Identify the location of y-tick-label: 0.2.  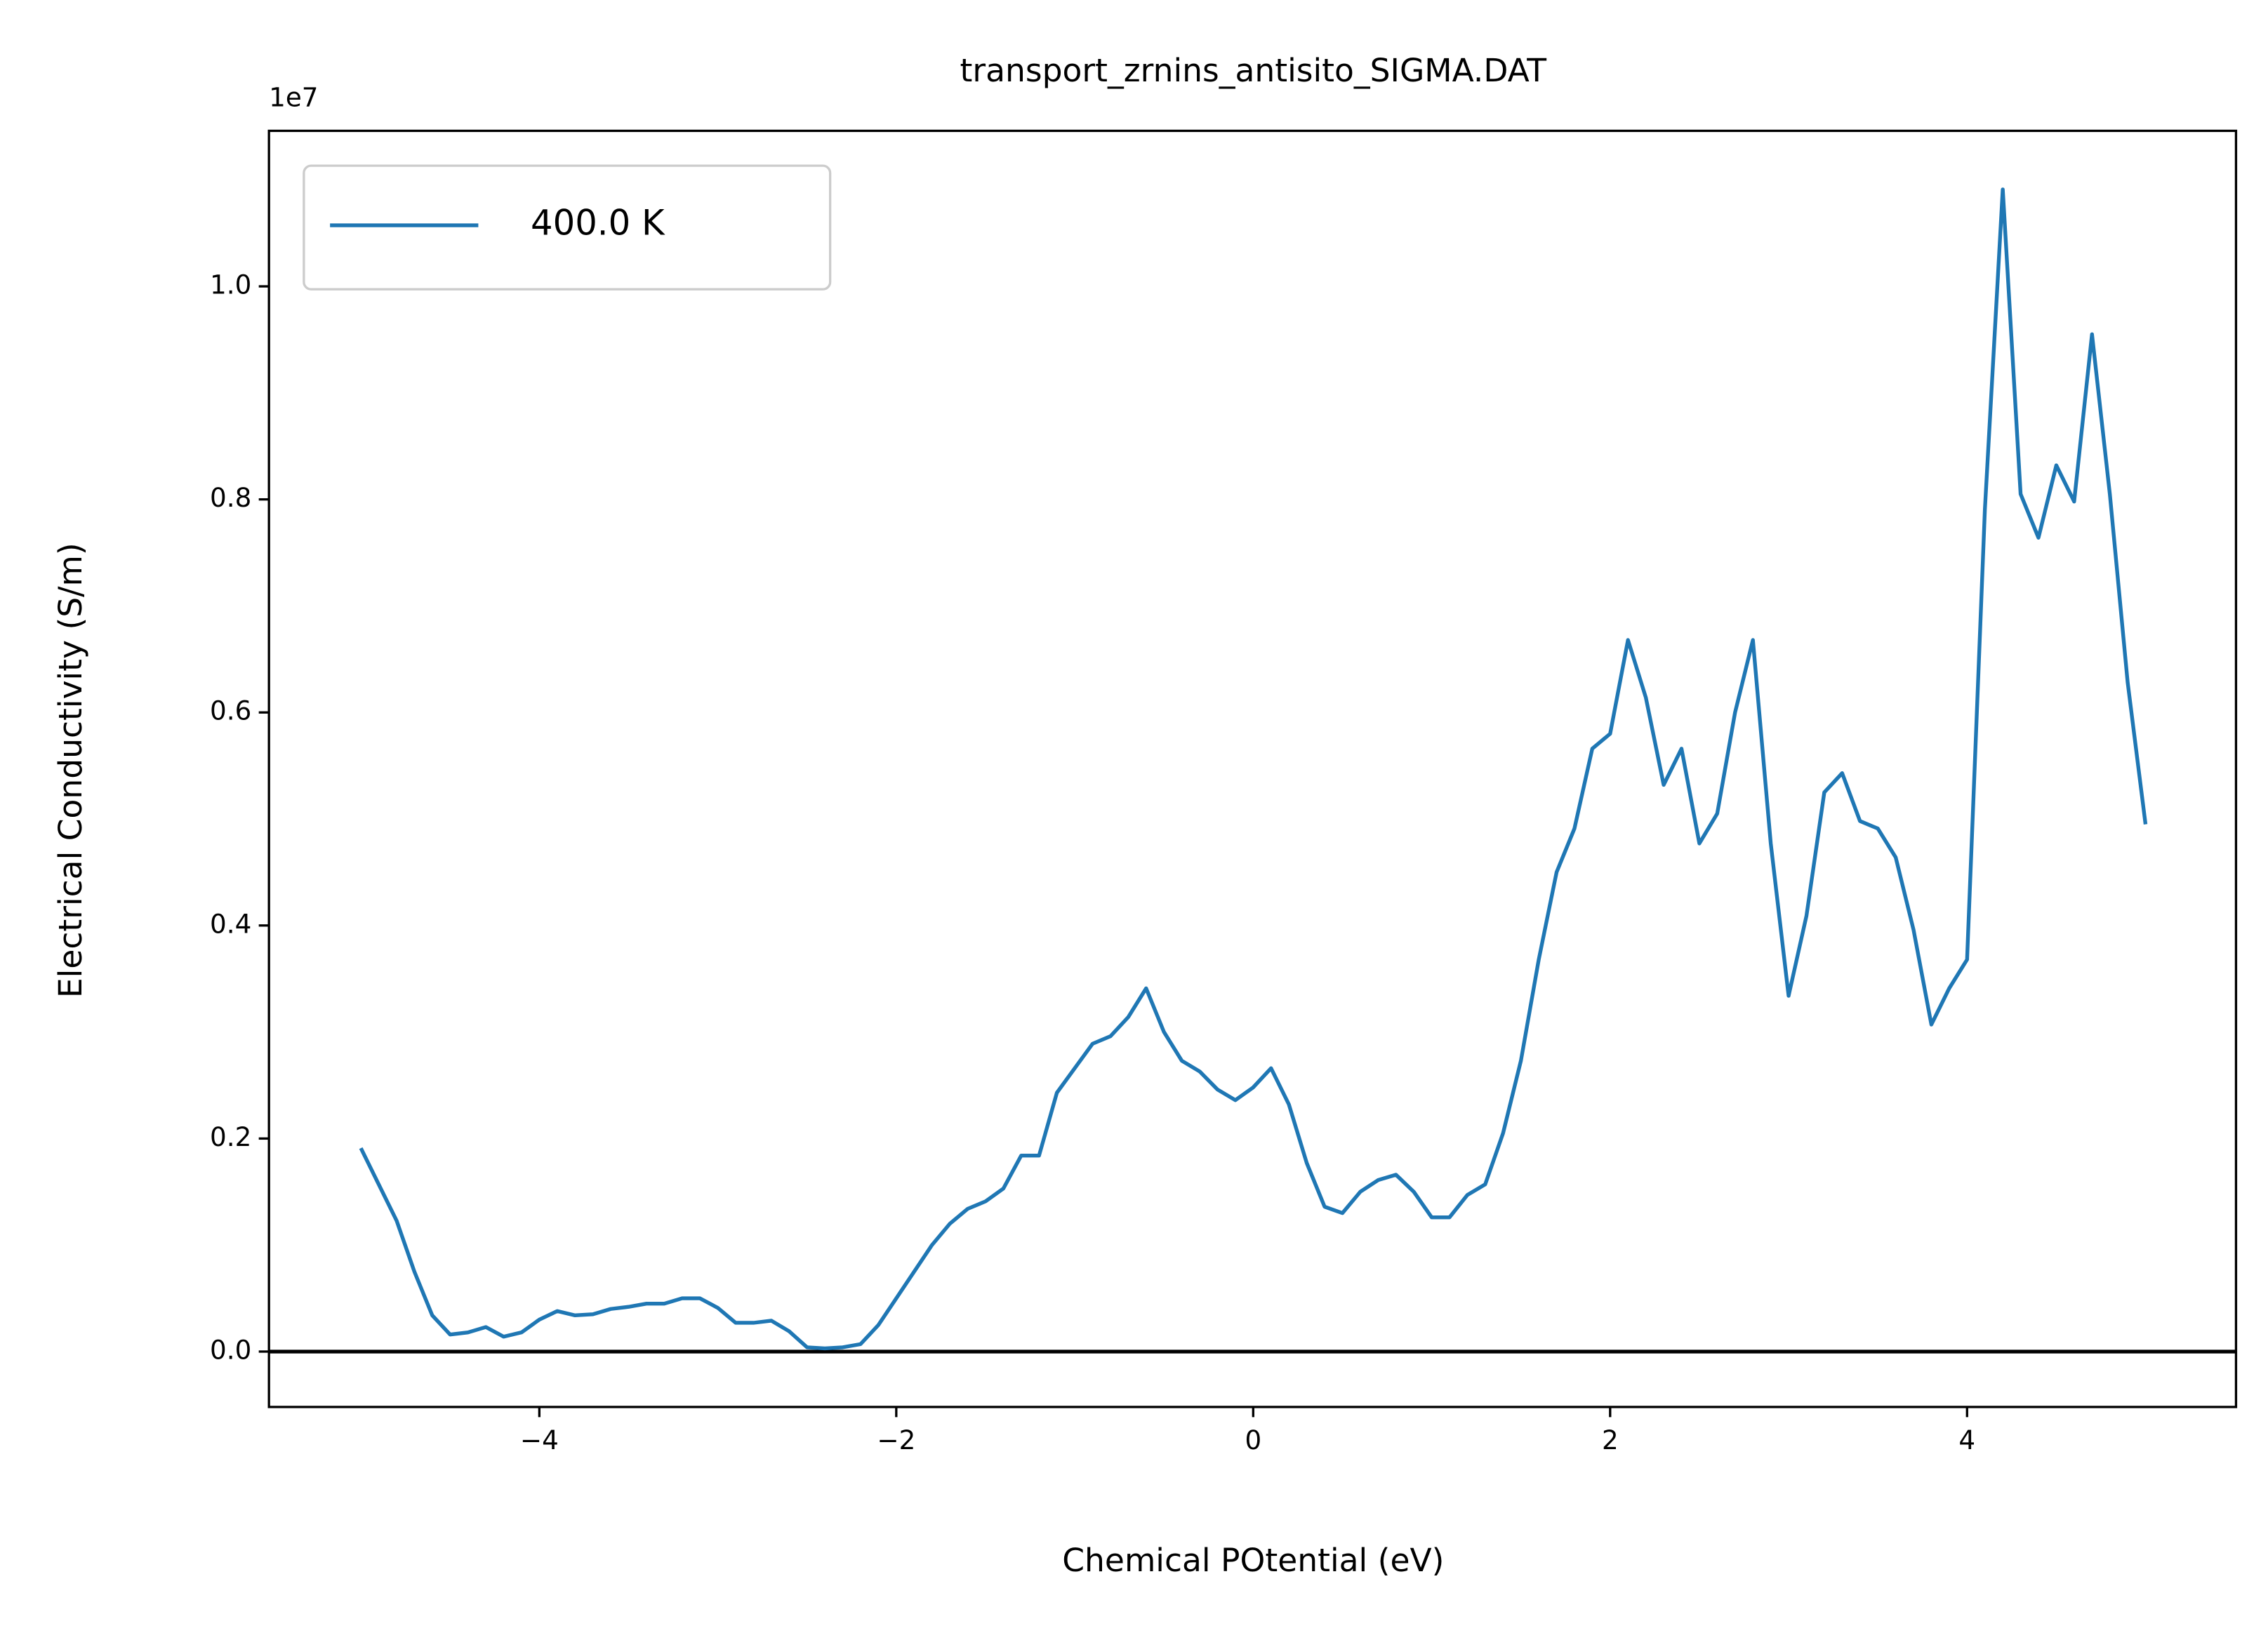
(230, 1136).